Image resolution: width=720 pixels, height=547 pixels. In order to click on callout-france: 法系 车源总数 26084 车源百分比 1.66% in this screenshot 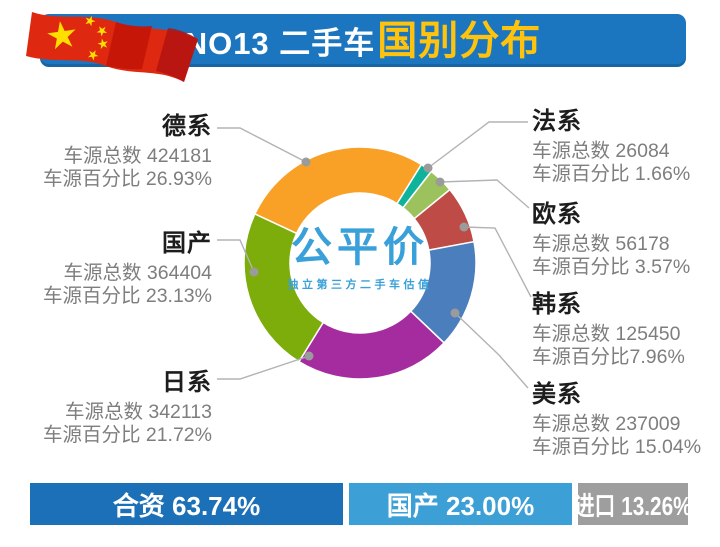, I will do `click(611, 143)`.